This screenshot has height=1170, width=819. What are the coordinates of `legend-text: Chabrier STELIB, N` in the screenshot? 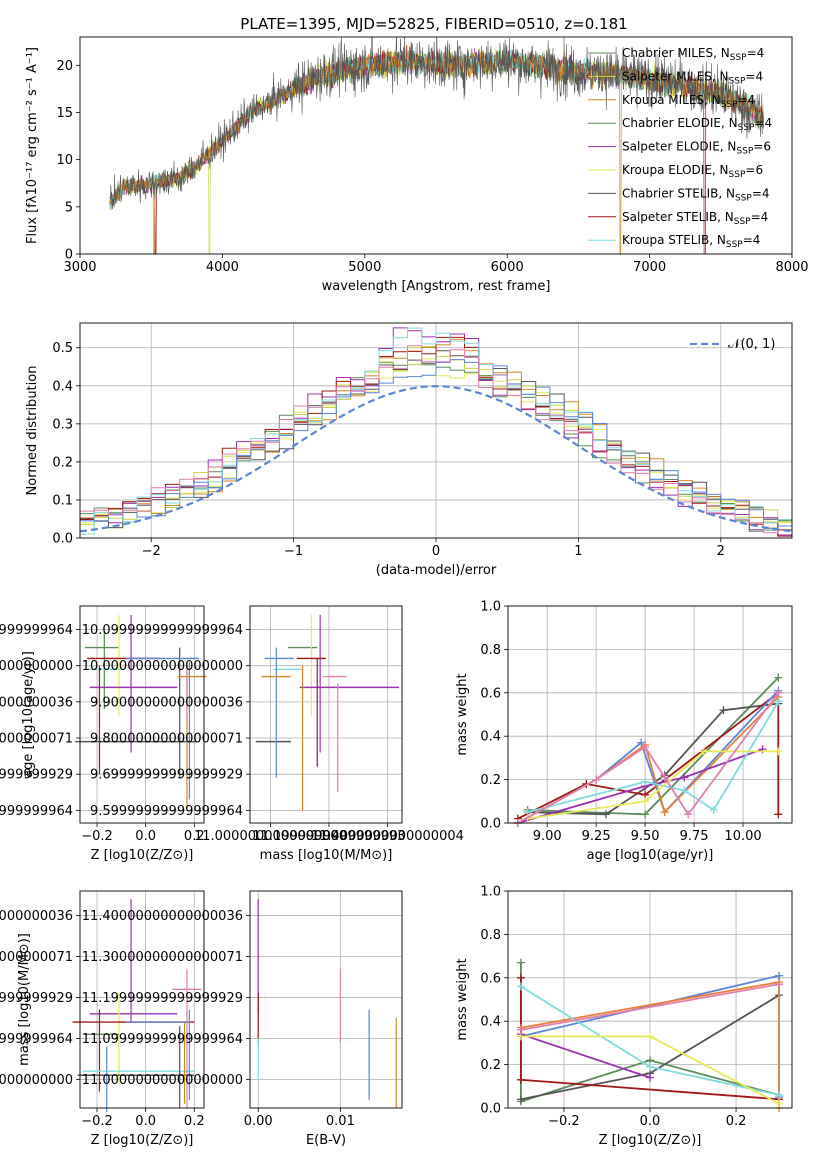 It's located at (678, 193).